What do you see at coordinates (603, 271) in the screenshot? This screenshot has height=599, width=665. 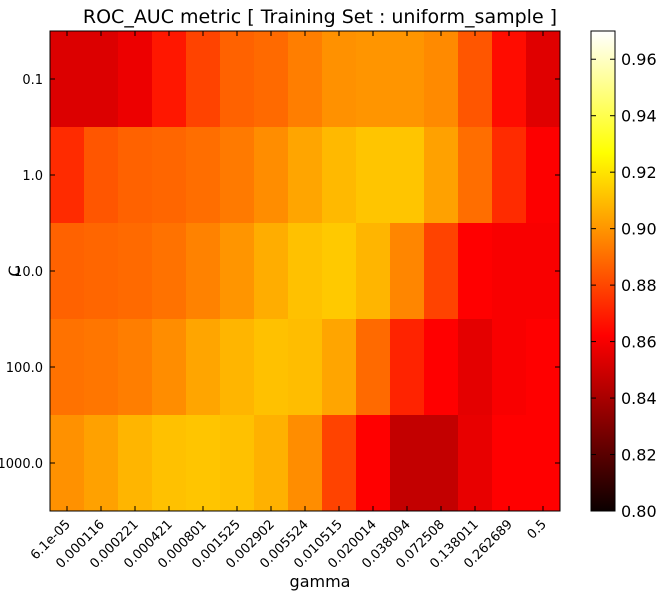 I see `colorbar` at bounding box center [603, 271].